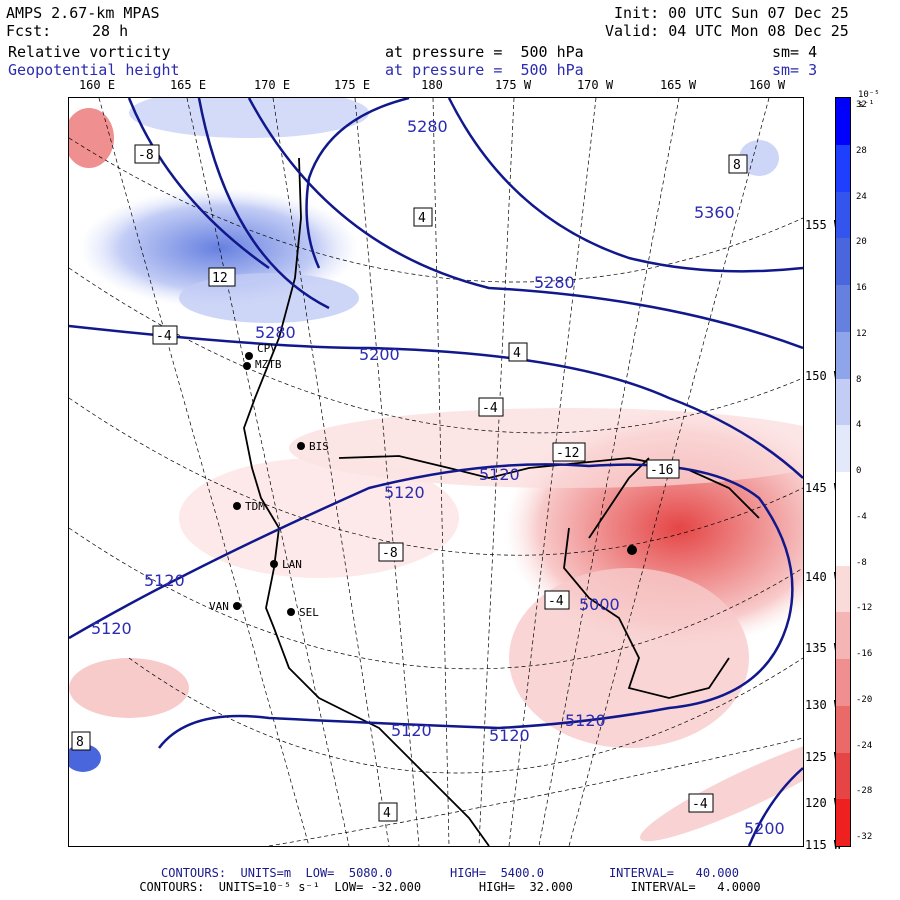  Describe the element at coordinates (795, 52) in the screenshot. I see `field1-smoothing: sm= 4` at that location.